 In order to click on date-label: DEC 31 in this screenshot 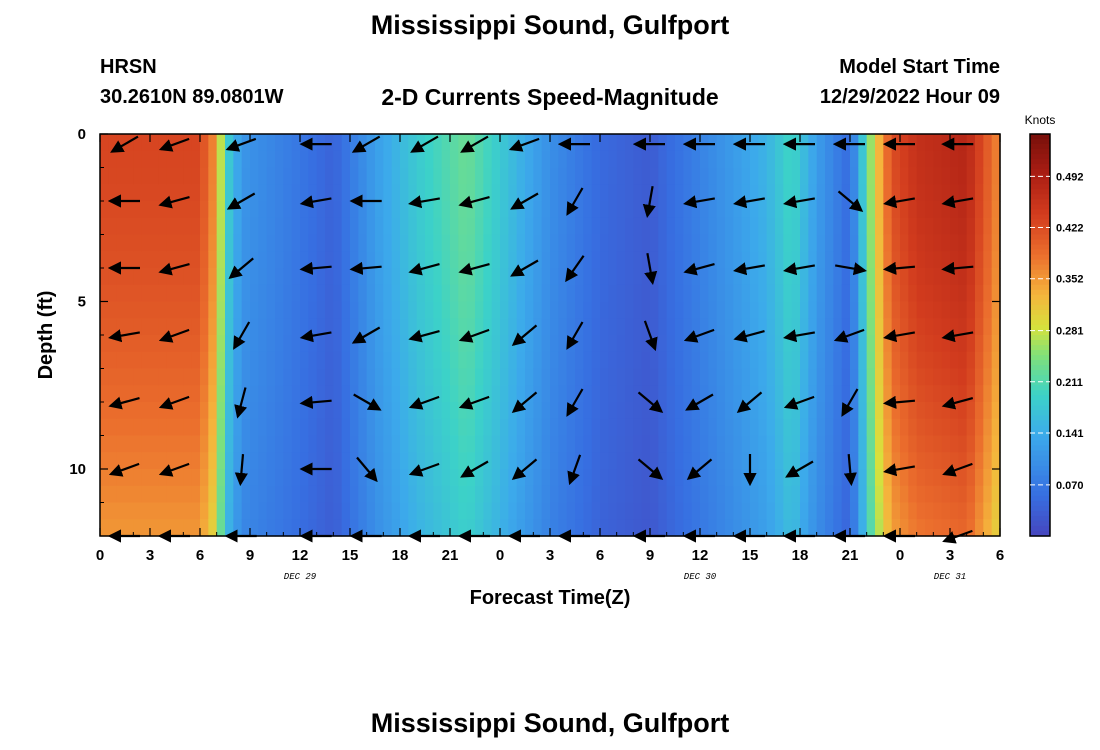, I will do `click(950, 577)`.